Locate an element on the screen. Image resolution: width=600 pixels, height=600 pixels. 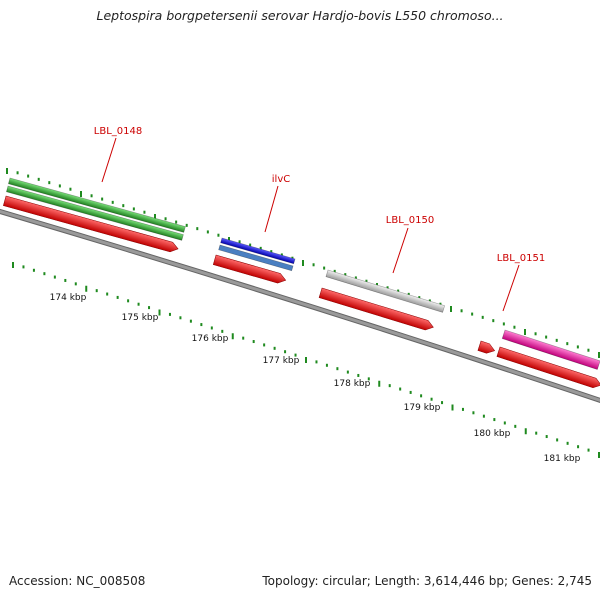
gene-lbl-0148-inner is located at coordinates (95, 213).